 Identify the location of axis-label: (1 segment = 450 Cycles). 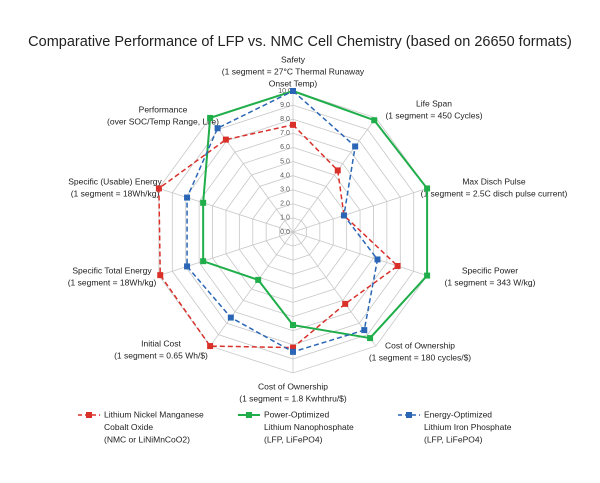
(433, 115).